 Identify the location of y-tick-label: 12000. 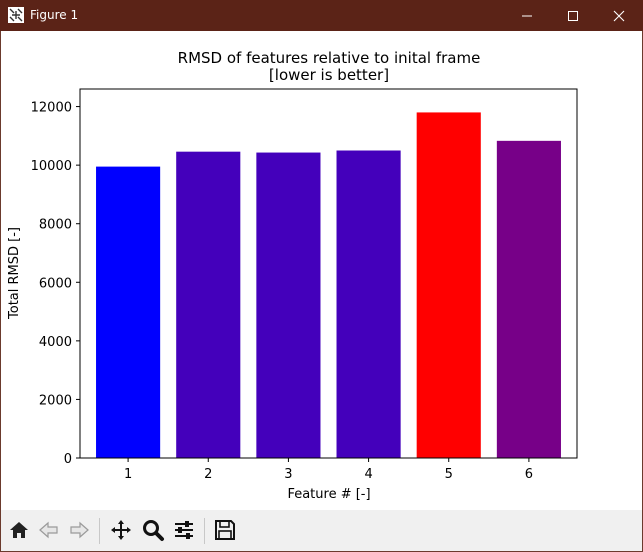
(51, 108).